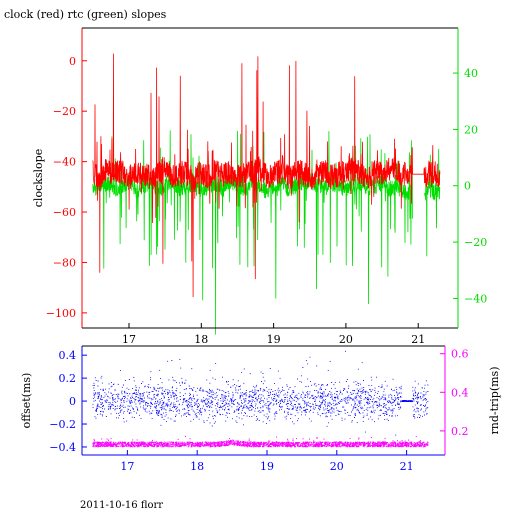 The height and width of the screenshot is (516, 512). What do you see at coordinates (85, 14) in the screenshot?
I see `chart-title: clock (red) rtc (green) slopes` at bounding box center [85, 14].